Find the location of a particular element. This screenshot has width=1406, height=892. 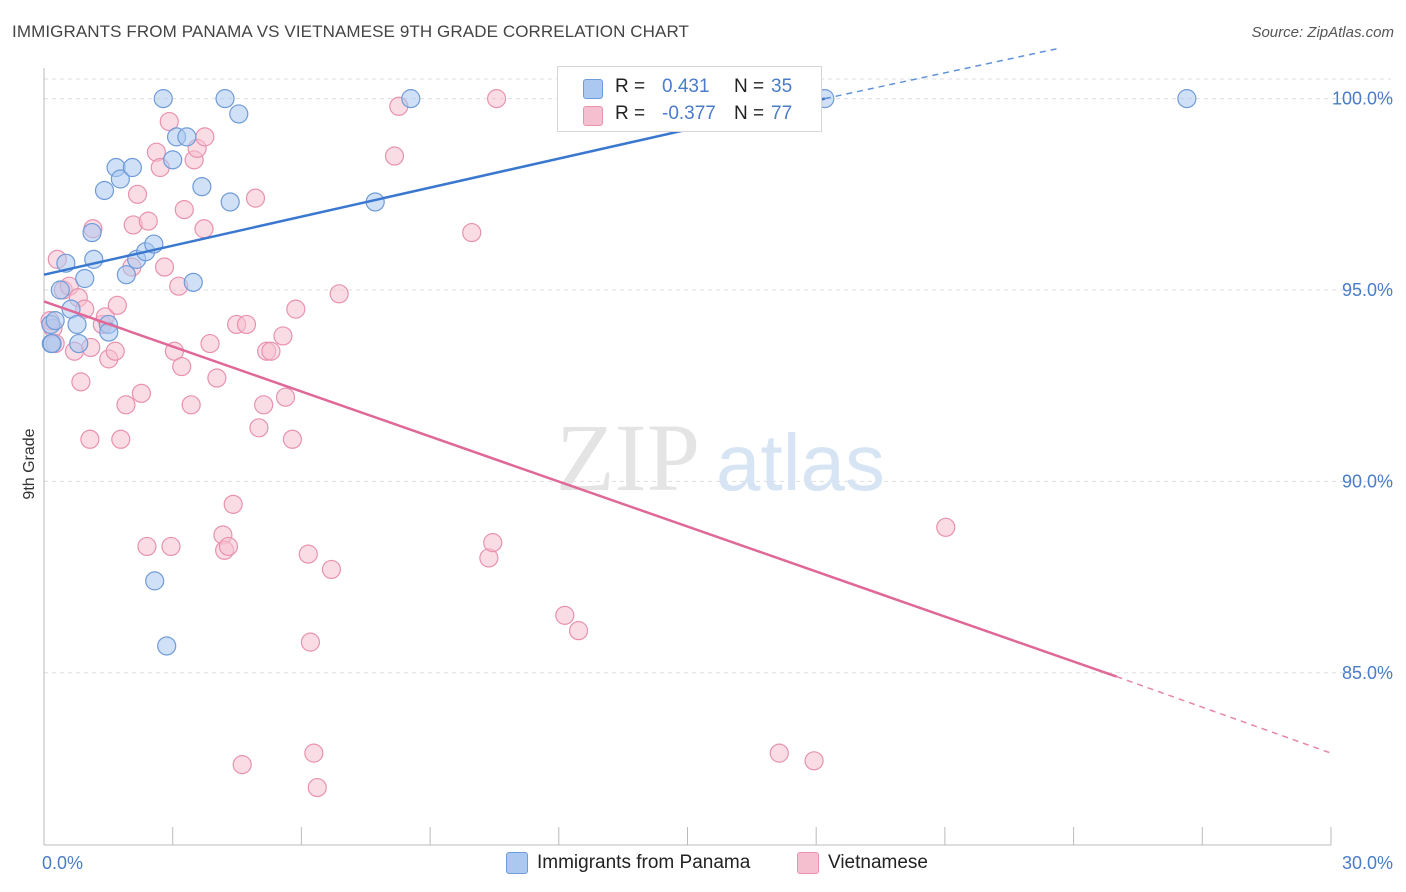

r-value: 0.431 is located at coordinates (686, 86).